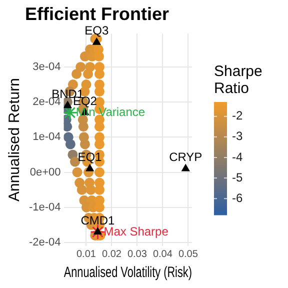 The width and height of the screenshot is (288, 288). What do you see at coordinates (46, 66) in the screenshot?
I see `y-tick-label: 3e-04` at bounding box center [46, 66].